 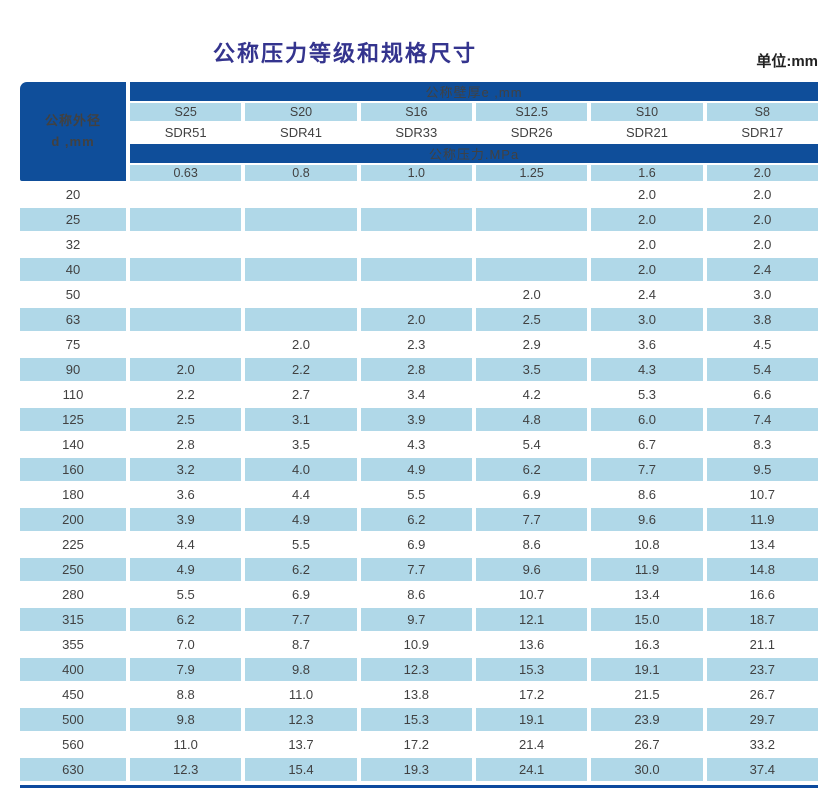 What do you see at coordinates (762, 394) in the screenshot?
I see `thickness-cell: 6.6` at bounding box center [762, 394].